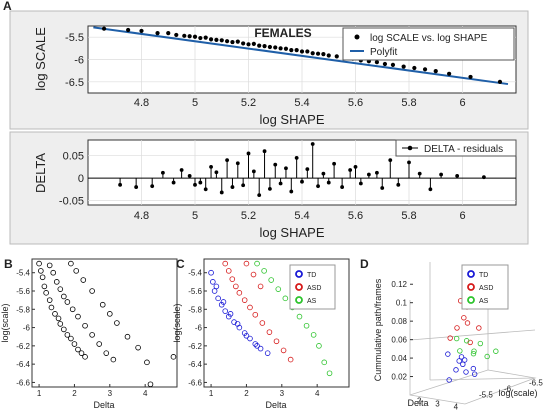 Image resolution: width=550 pixels, height=414 pixels. What do you see at coordinates (145, 393) in the screenshot?
I see `x-tick-label: 4` at bounding box center [145, 393].